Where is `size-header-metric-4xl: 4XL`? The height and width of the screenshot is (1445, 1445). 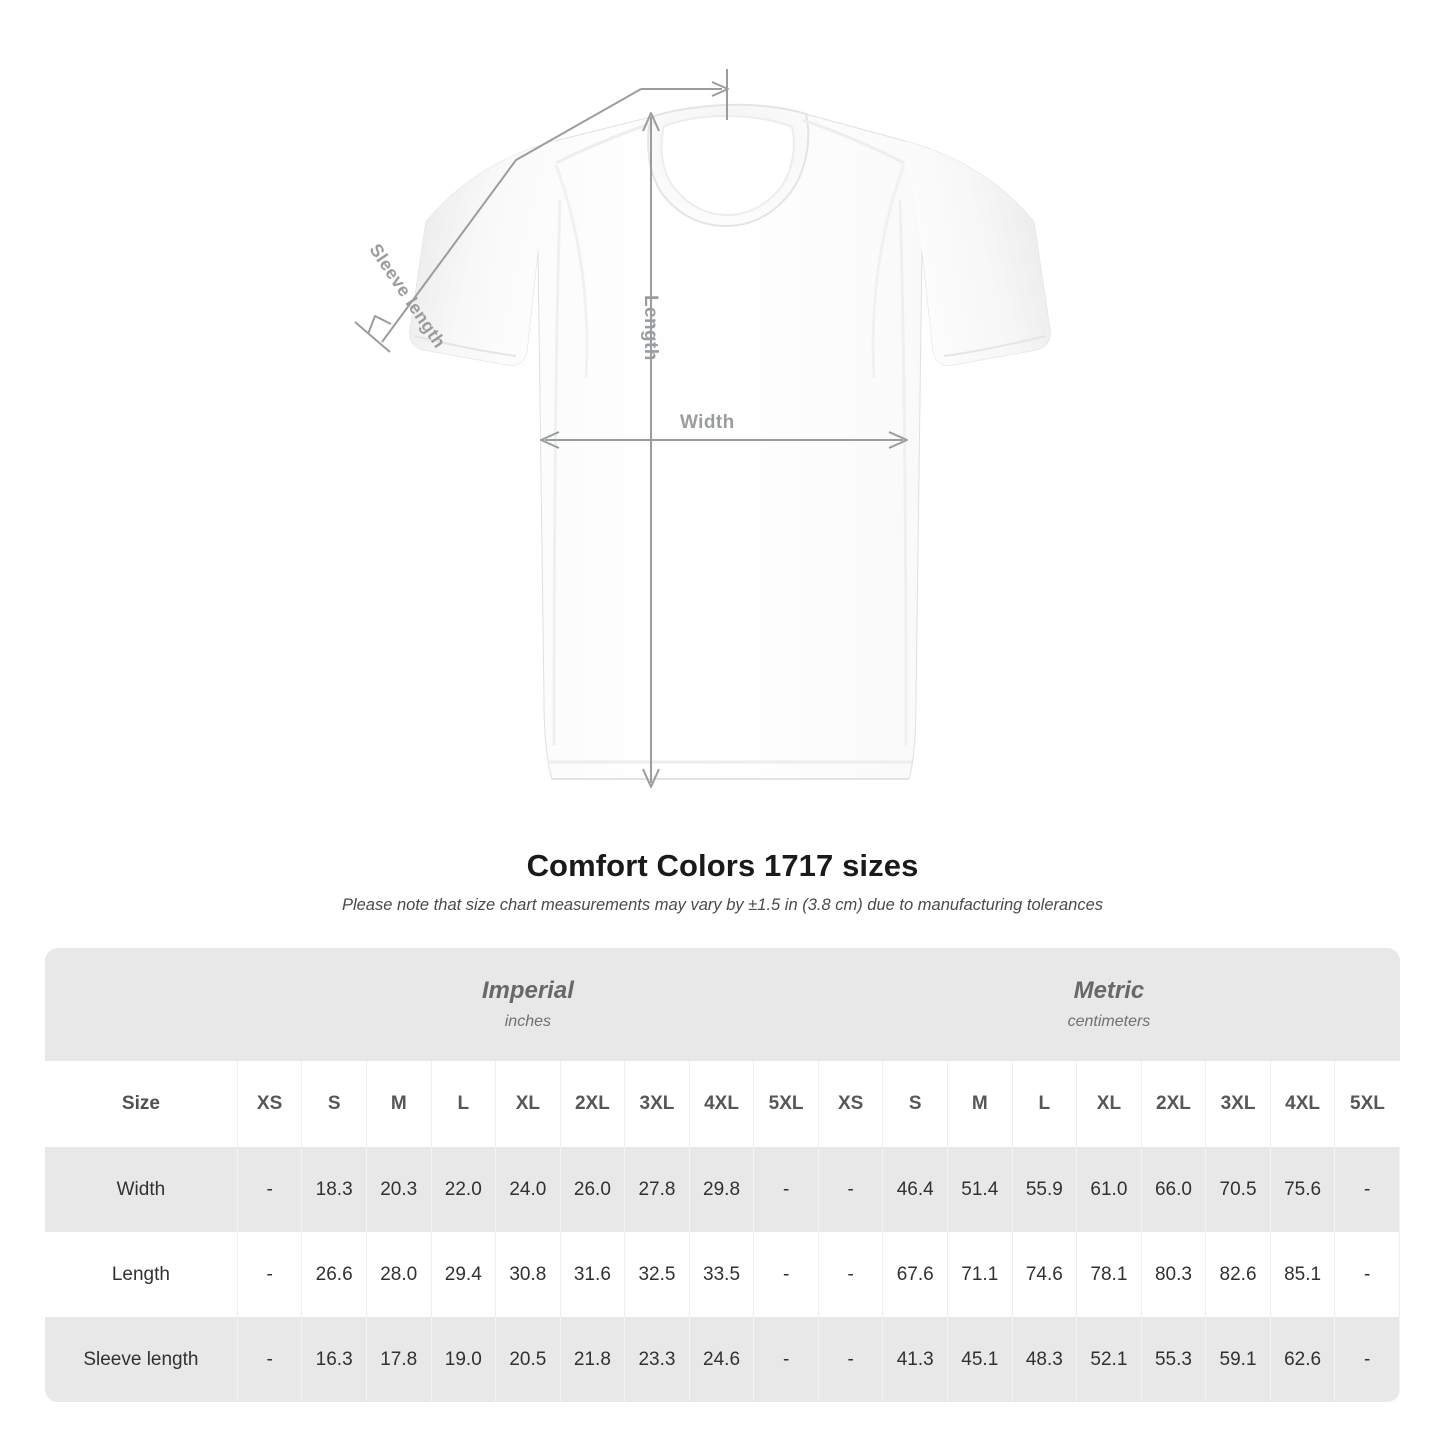
size-header-metric-4xl: 4XL is located at coordinates (1303, 1104).